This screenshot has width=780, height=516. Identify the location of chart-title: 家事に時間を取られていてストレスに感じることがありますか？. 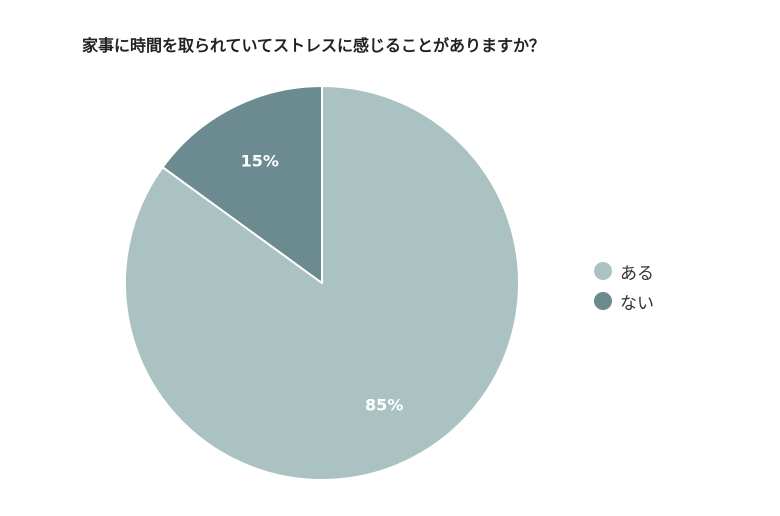
(314, 45).